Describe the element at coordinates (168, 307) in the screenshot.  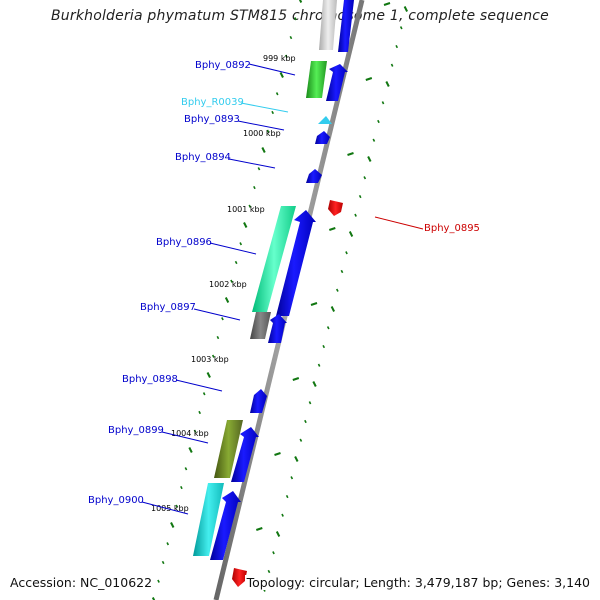
I see `gene-label-0897: Bphy_0897` at that location.